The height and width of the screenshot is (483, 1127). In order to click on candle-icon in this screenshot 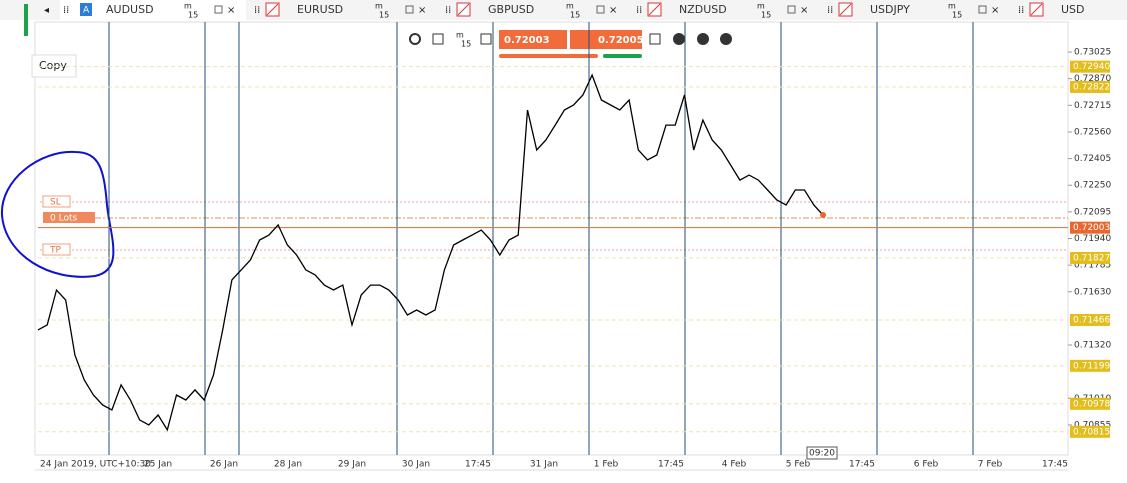, I will do `click(486, 39)`.